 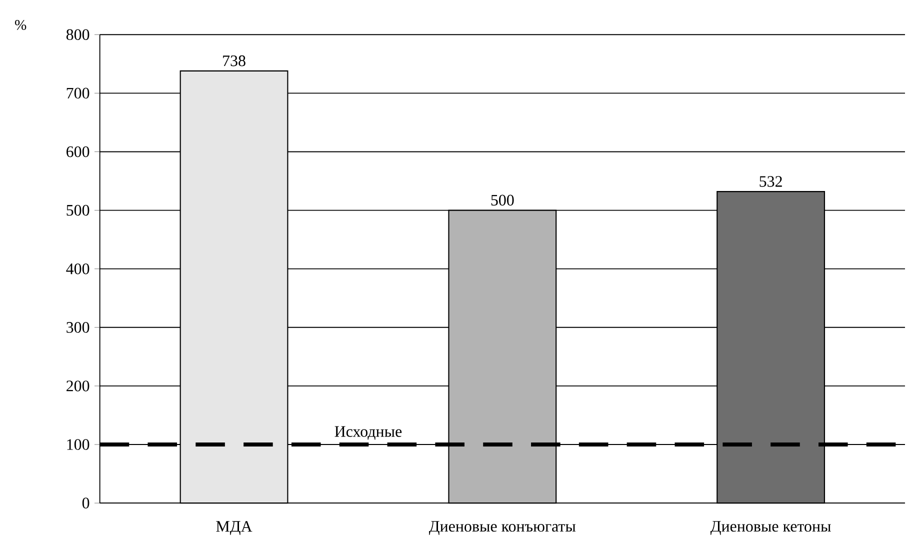 I want to click on data-label: 532, so click(x=771, y=182).